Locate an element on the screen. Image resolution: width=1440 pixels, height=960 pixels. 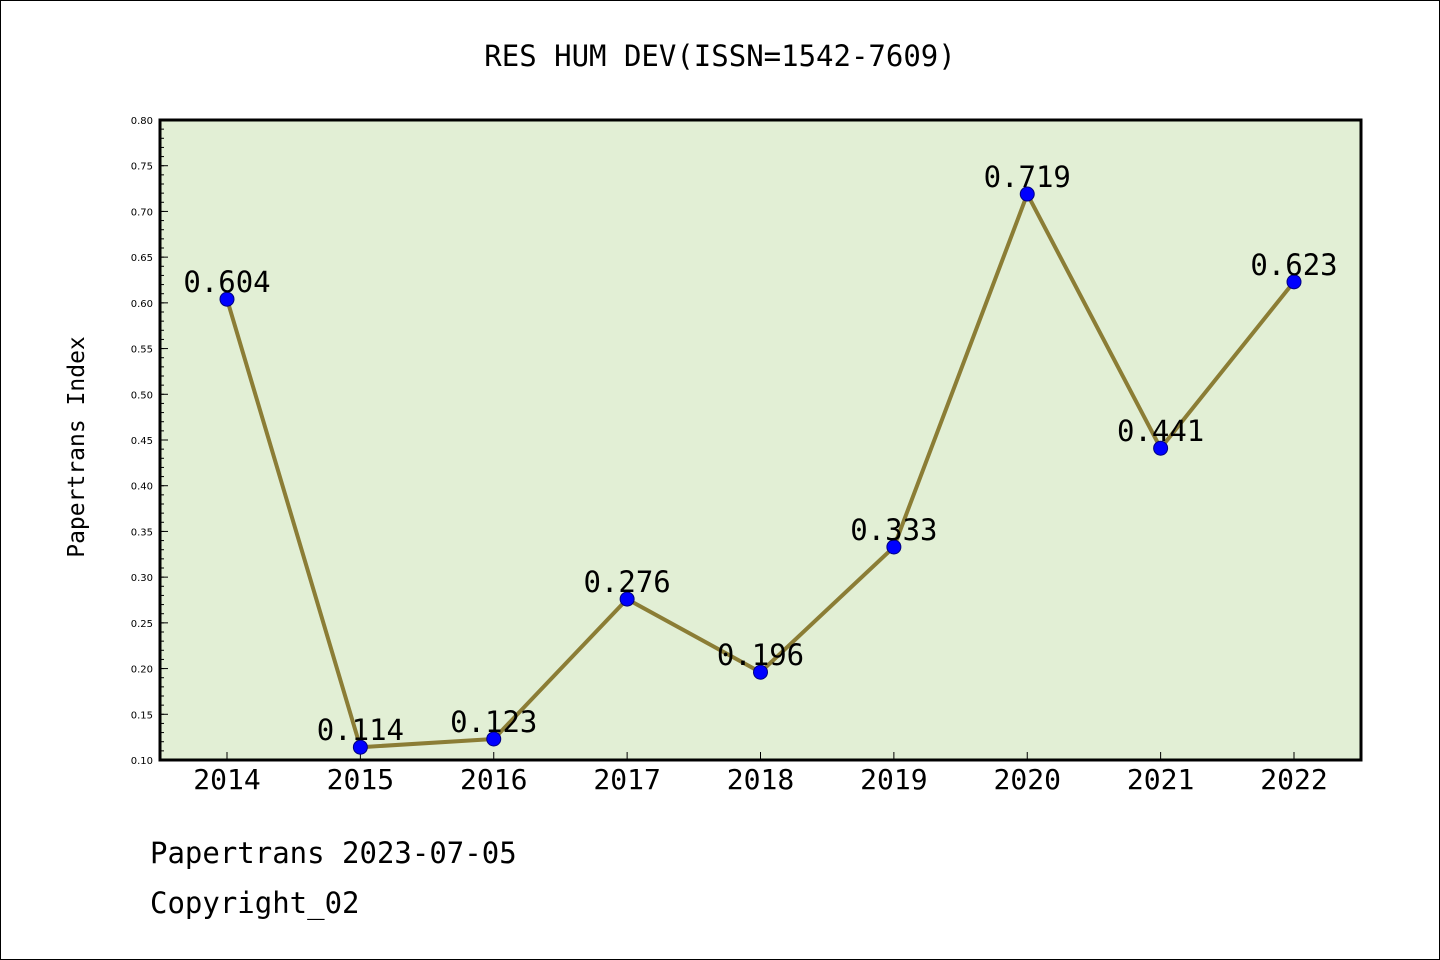
x-tick-labels: 2014 2015 2016 2017 2018 2019 2020 2021 2022 is located at coordinates (760, 779).